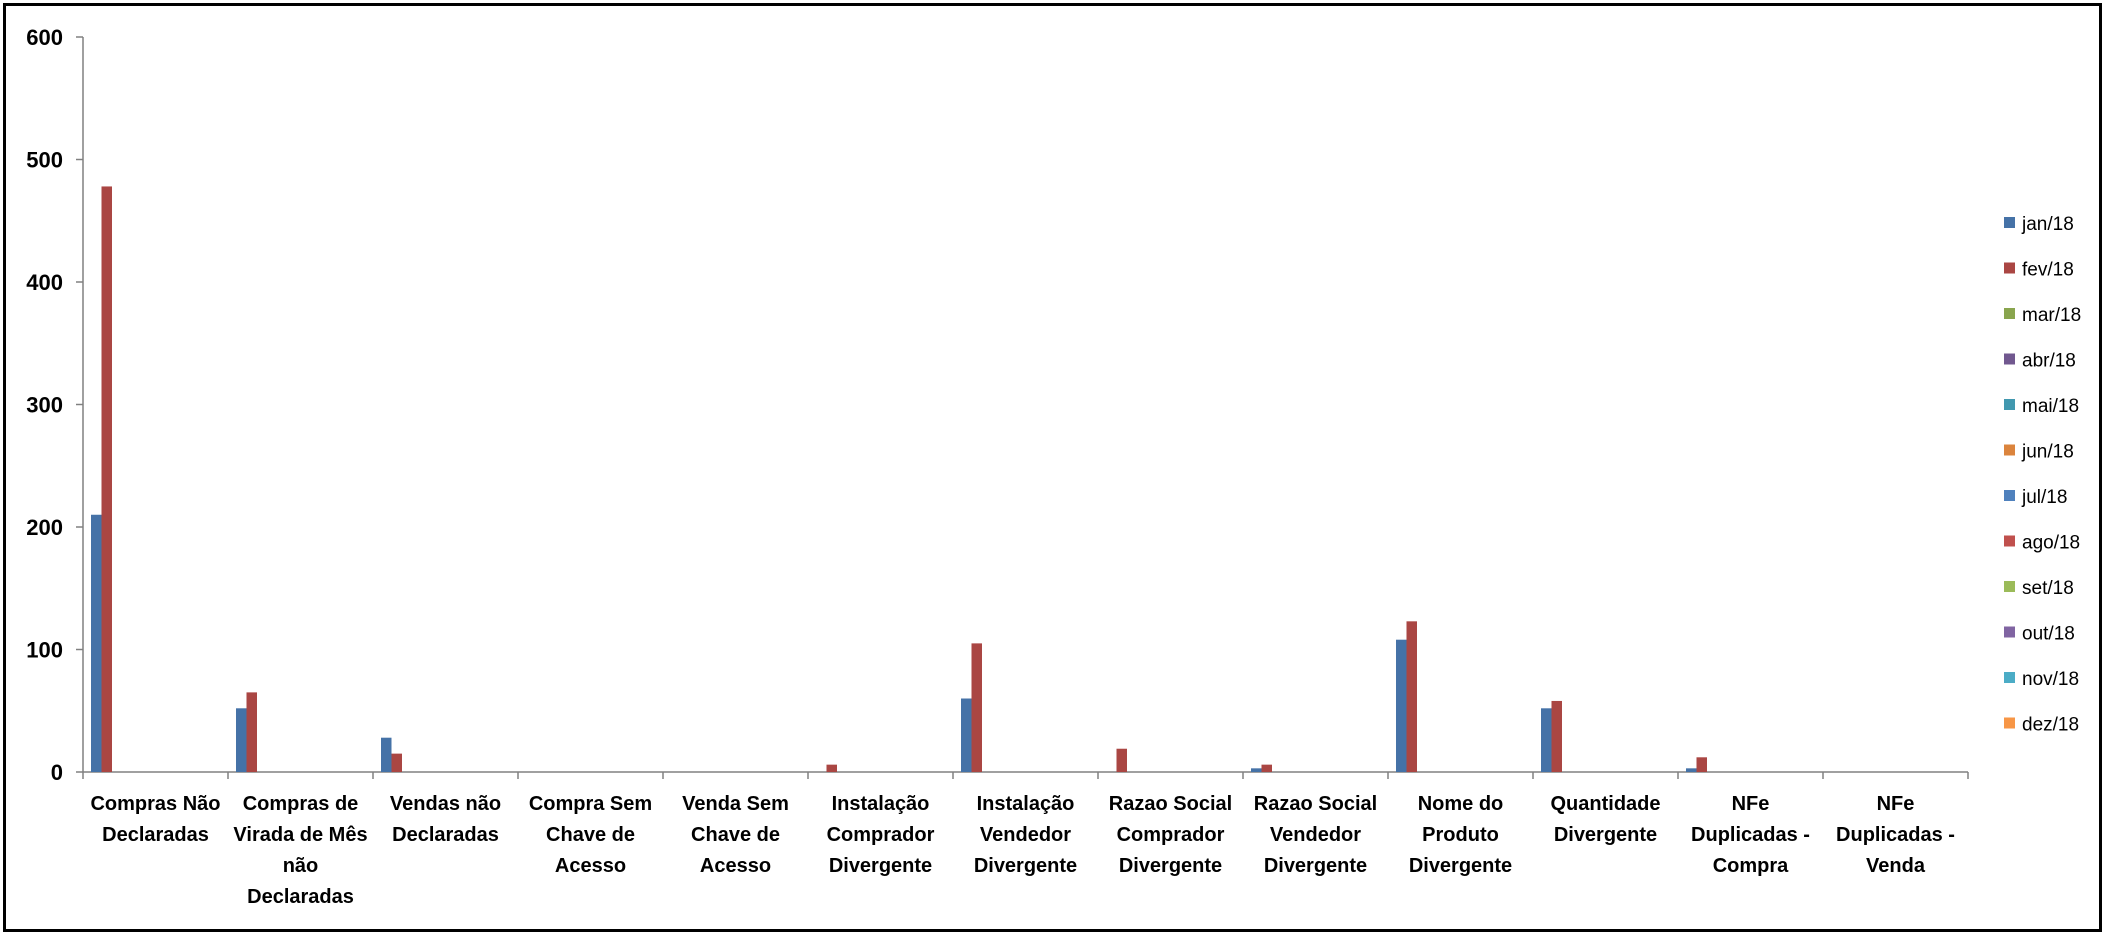  I want to click on legend-label: ago/18, so click(2051, 543).